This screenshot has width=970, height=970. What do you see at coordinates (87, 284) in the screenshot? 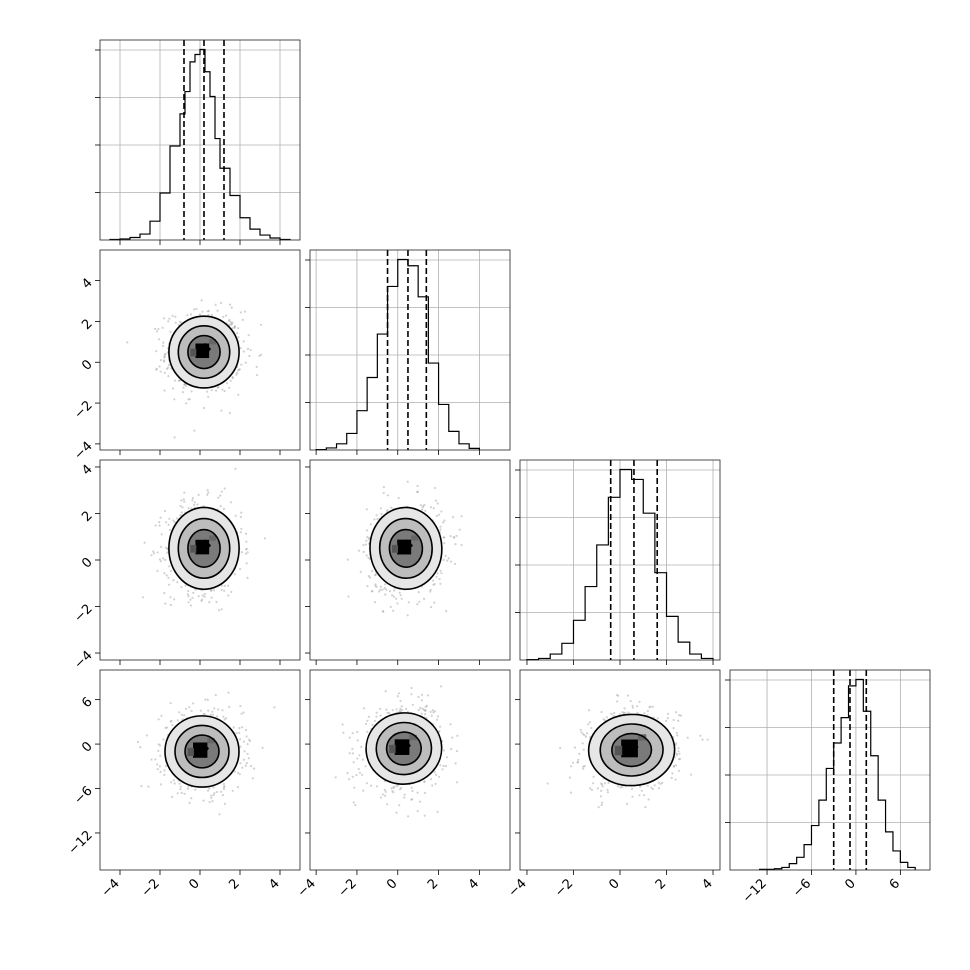
I see `y-tick-label: 4` at bounding box center [87, 284].